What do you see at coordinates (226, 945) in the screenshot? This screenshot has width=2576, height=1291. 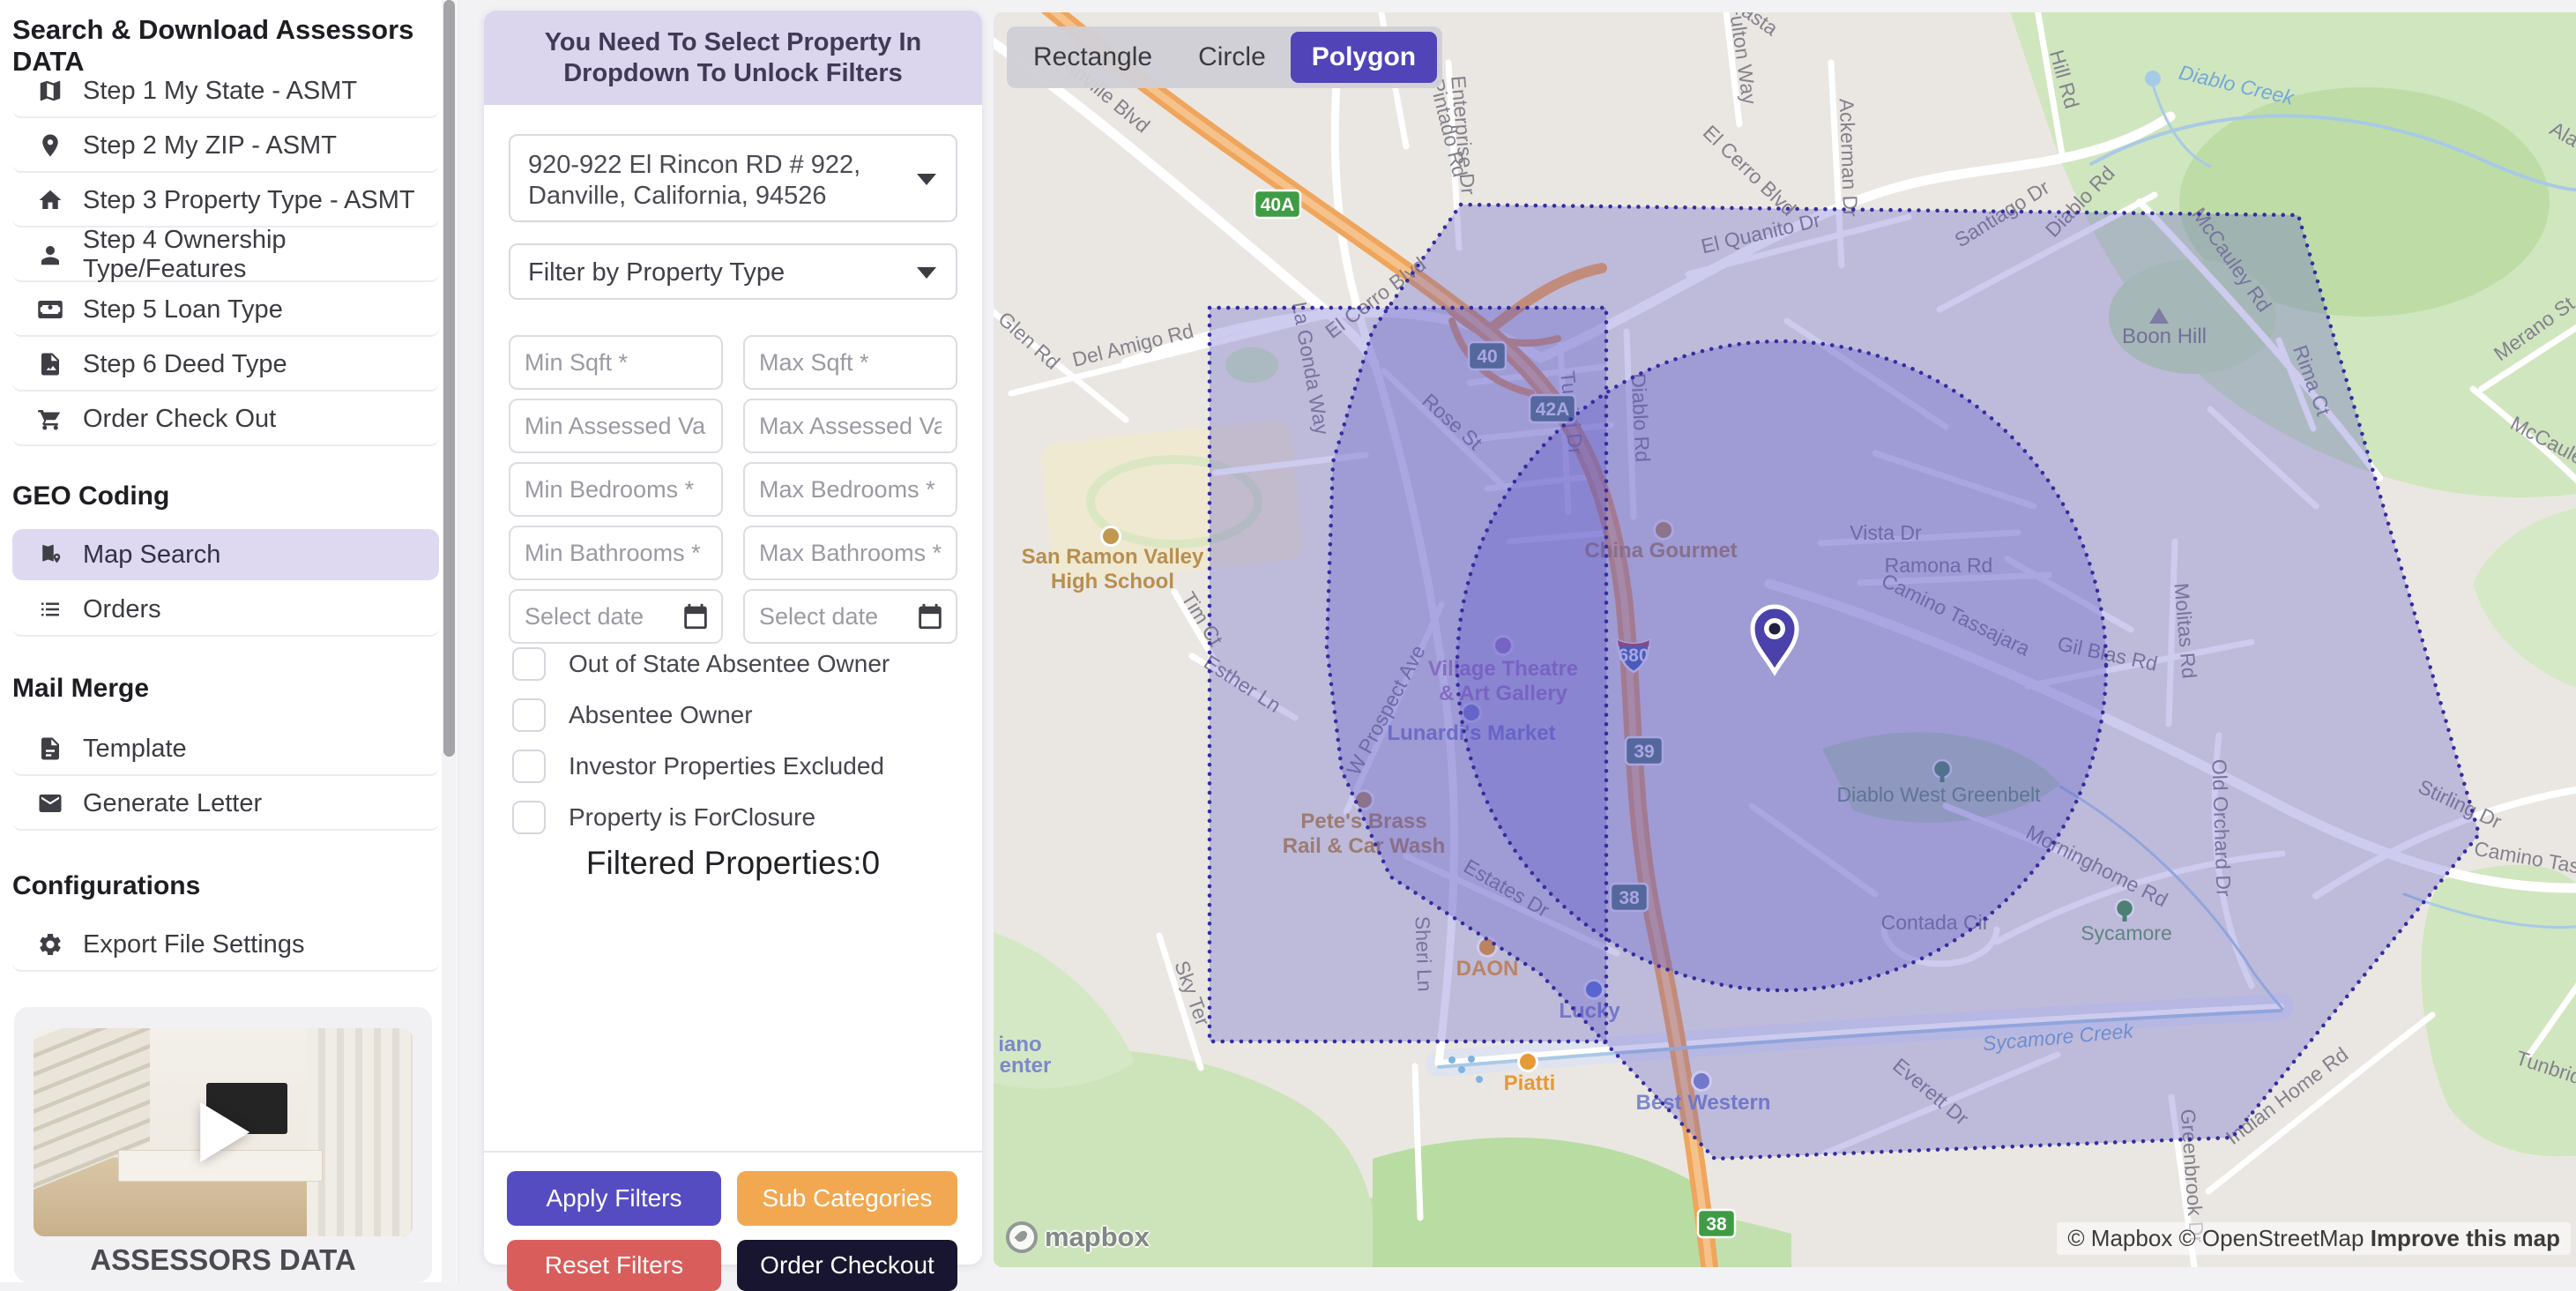 I see `sidebar-item-export-file-settings: Export File Settings` at bounding box center [226, 945].